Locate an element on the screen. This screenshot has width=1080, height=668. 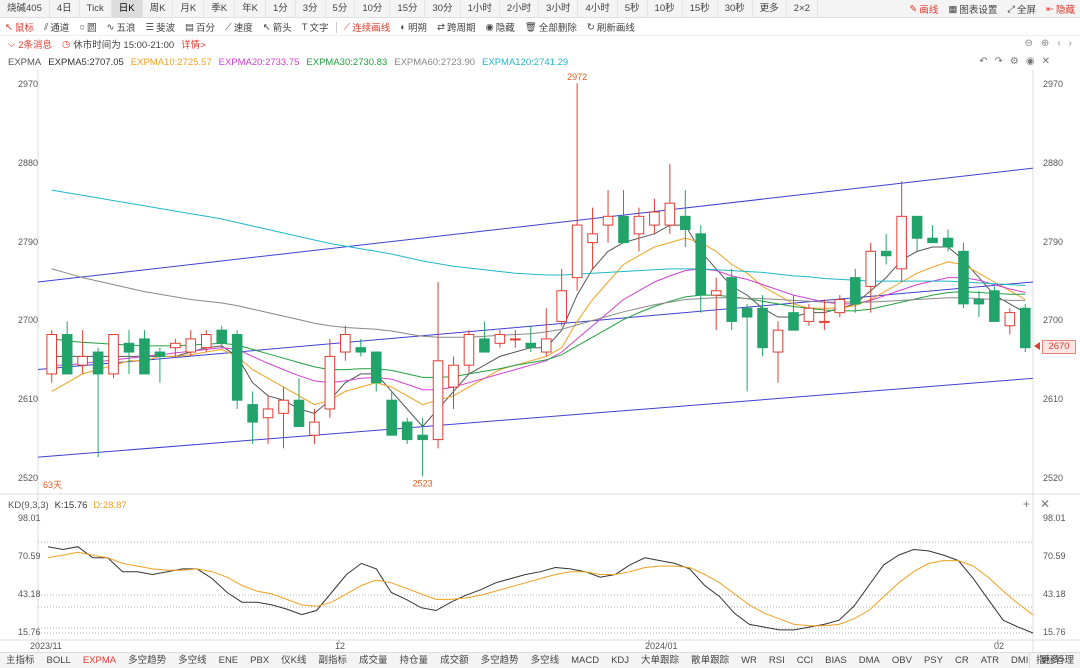
timeframe-tab: 年K is located at coordinates (250, 9).